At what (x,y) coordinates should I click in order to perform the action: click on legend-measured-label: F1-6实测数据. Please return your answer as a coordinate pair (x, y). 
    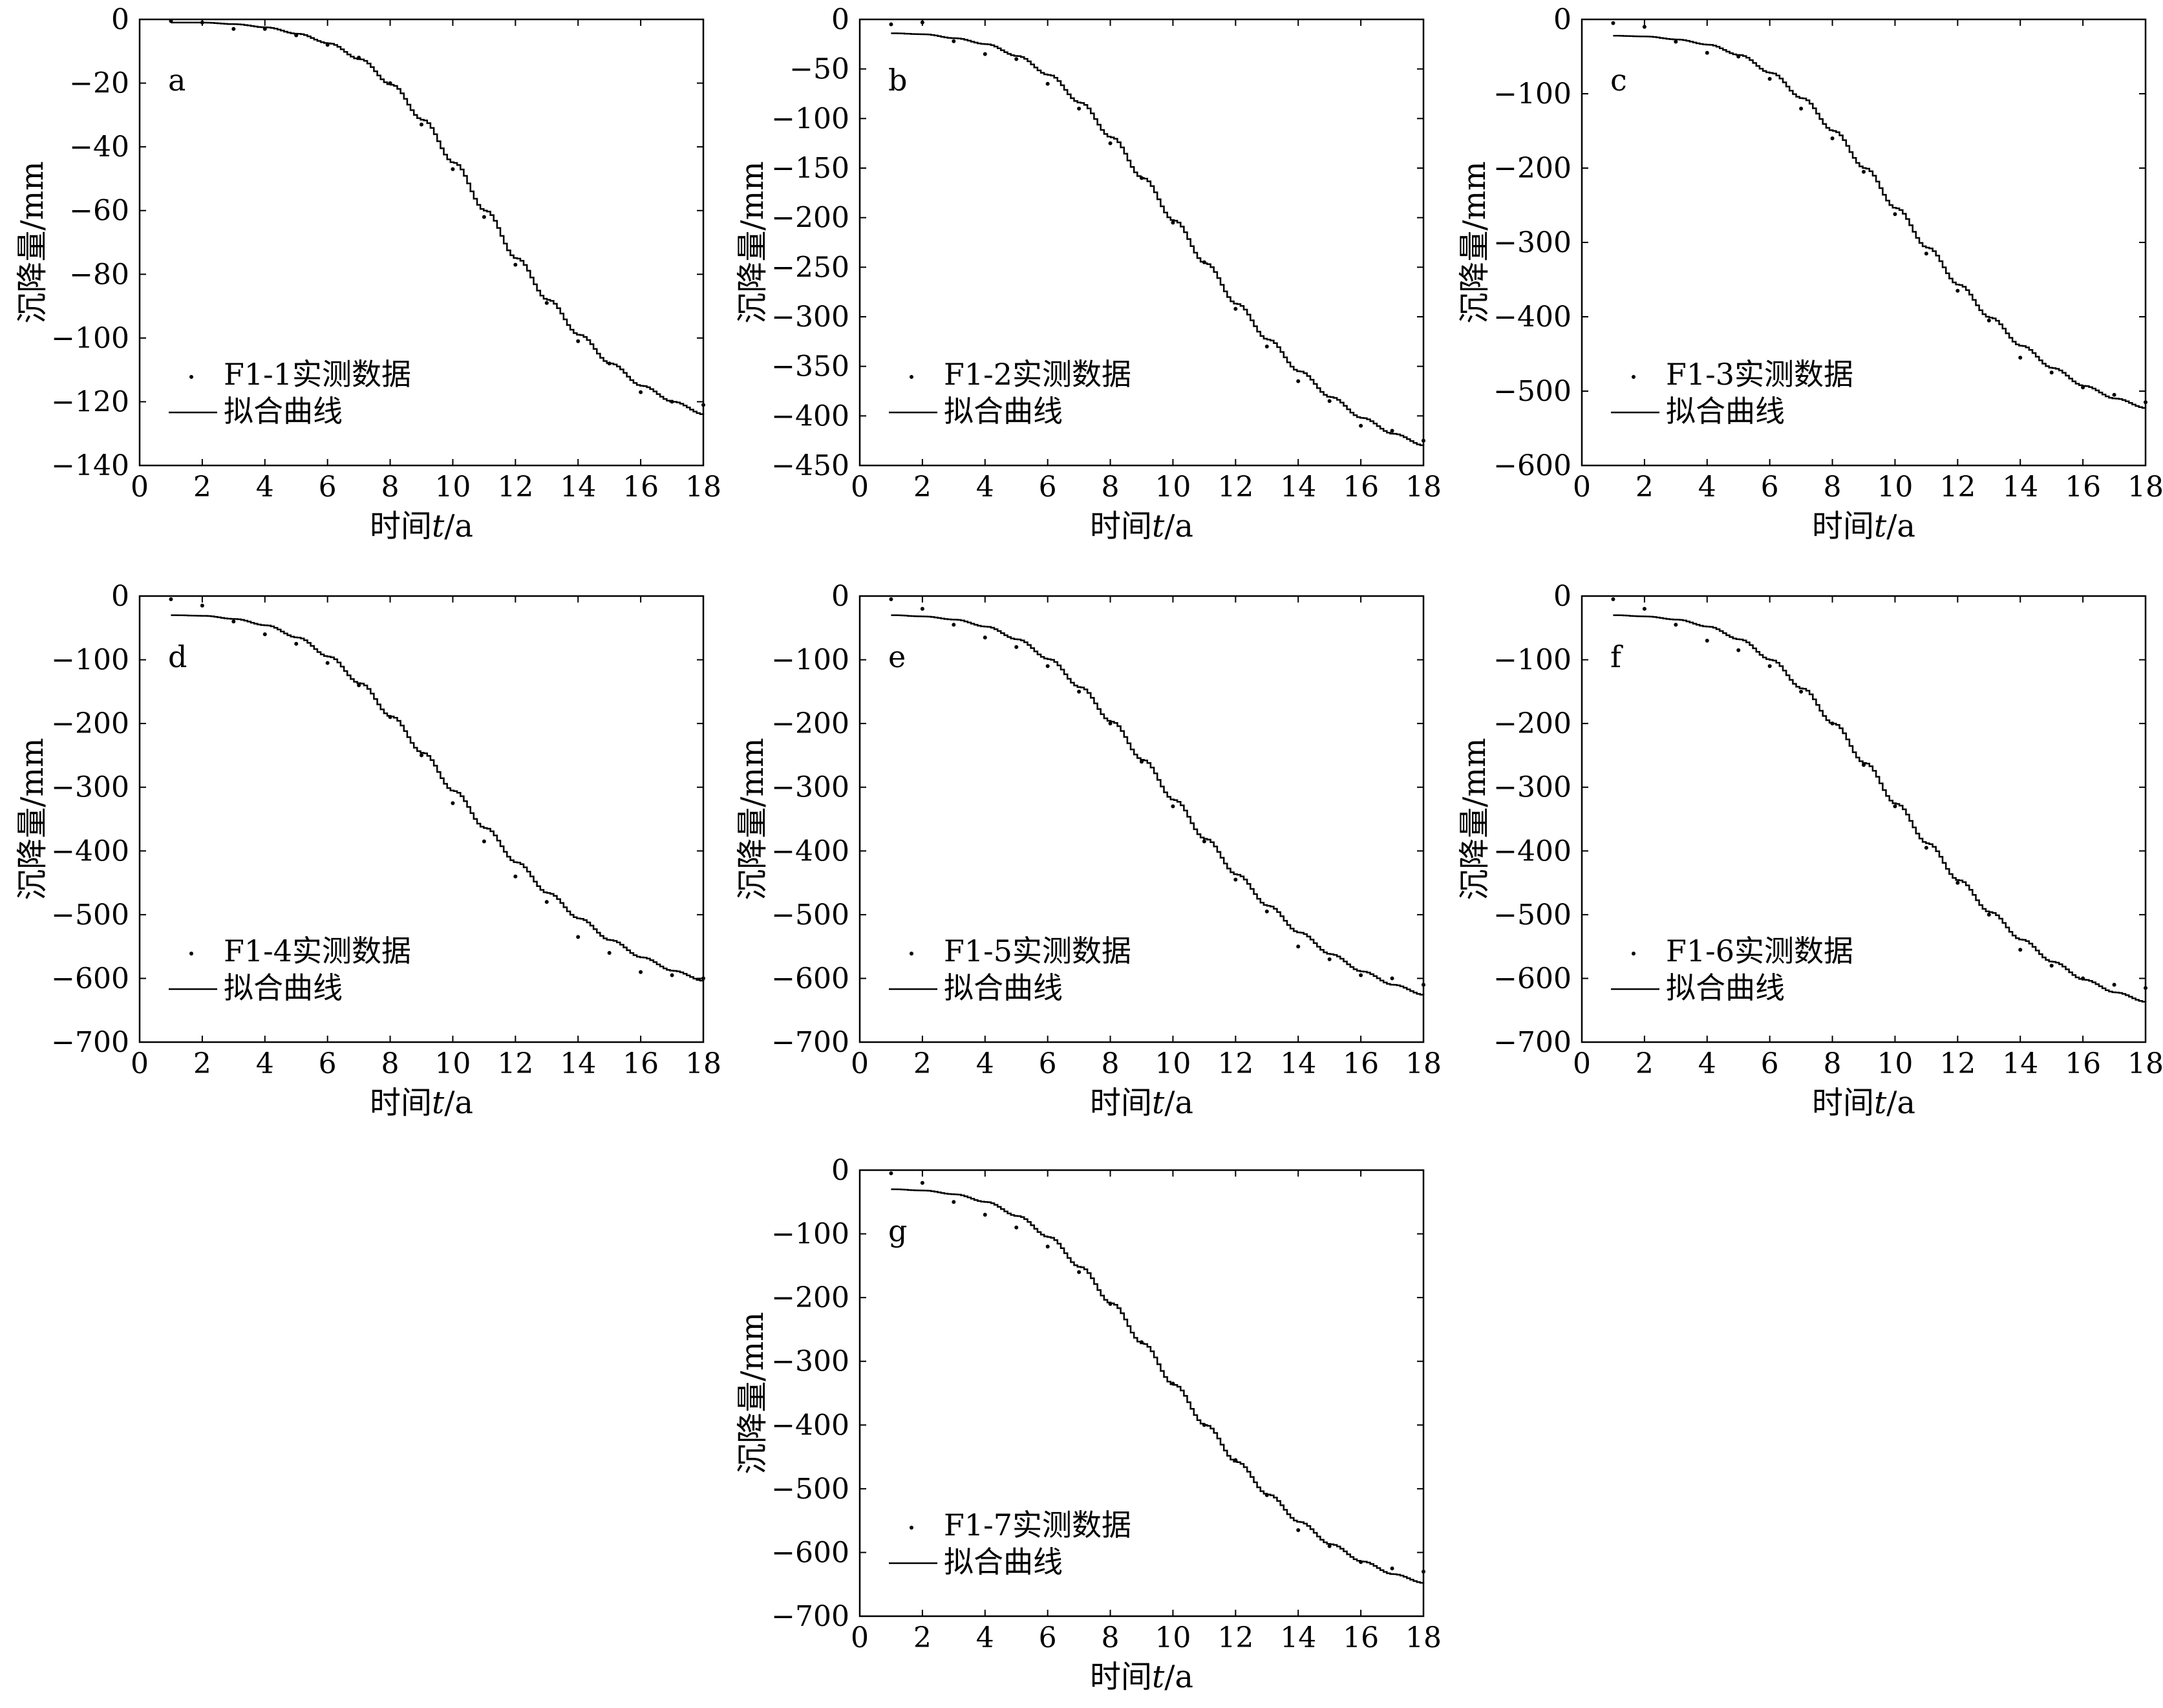
    Looking at the image, I should click on (1759, 951).